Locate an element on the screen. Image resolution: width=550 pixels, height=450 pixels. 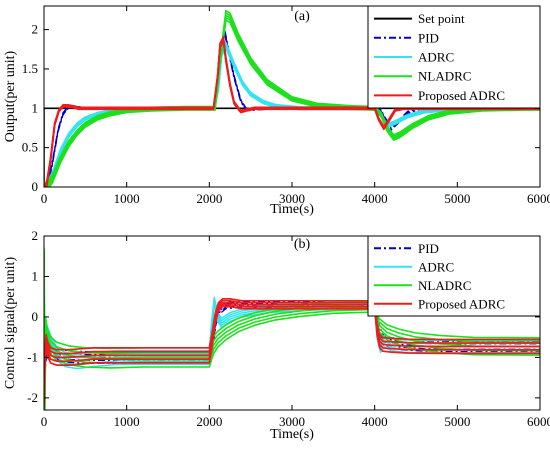
y-tick-label: -1 is located at coordinates (32, 356).